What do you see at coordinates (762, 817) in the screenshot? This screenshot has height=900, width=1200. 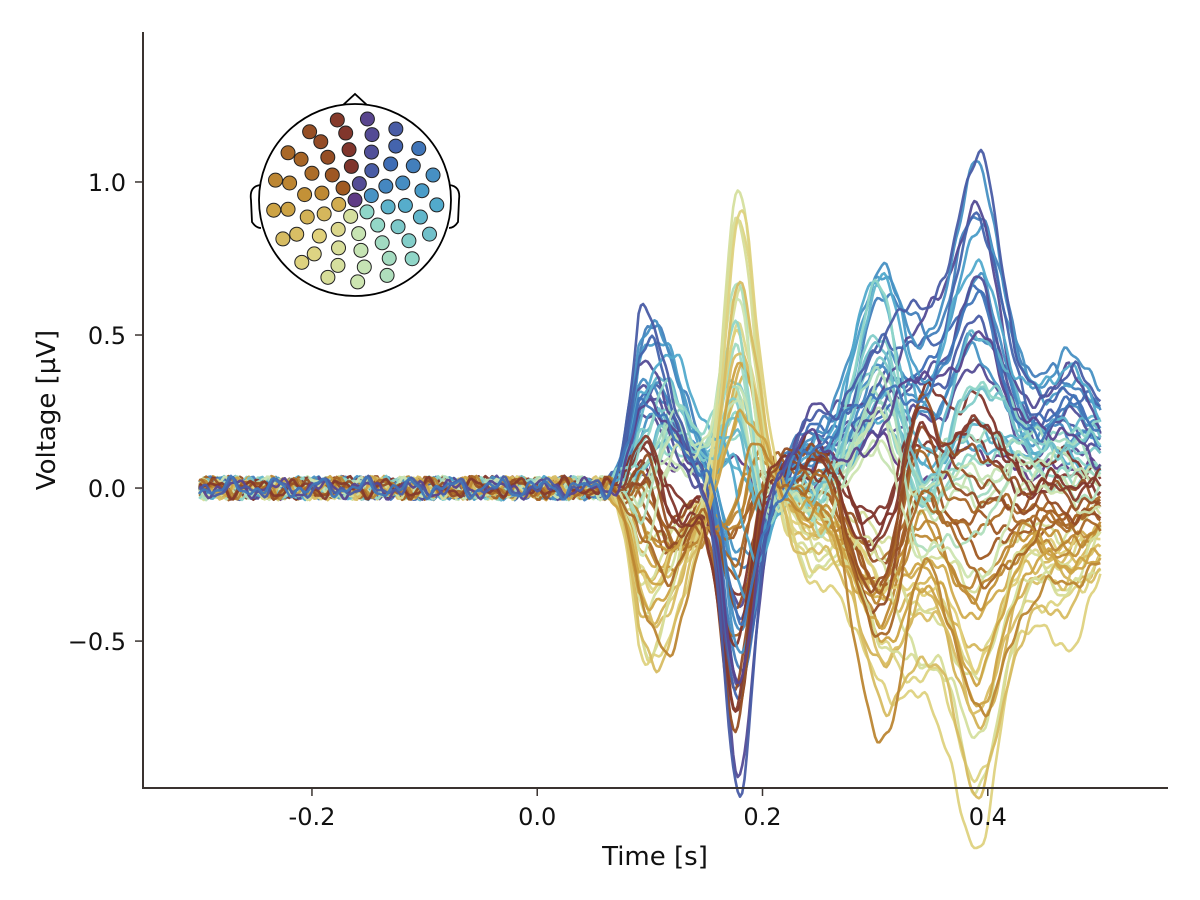 I see `x-tick-label: 0.2` at bounding box center [762, 817].